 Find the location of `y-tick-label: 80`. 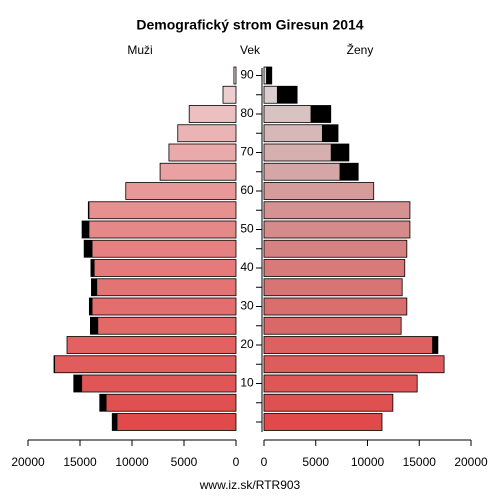

y-tick-label: 80 is located at coordinates (247, 113).